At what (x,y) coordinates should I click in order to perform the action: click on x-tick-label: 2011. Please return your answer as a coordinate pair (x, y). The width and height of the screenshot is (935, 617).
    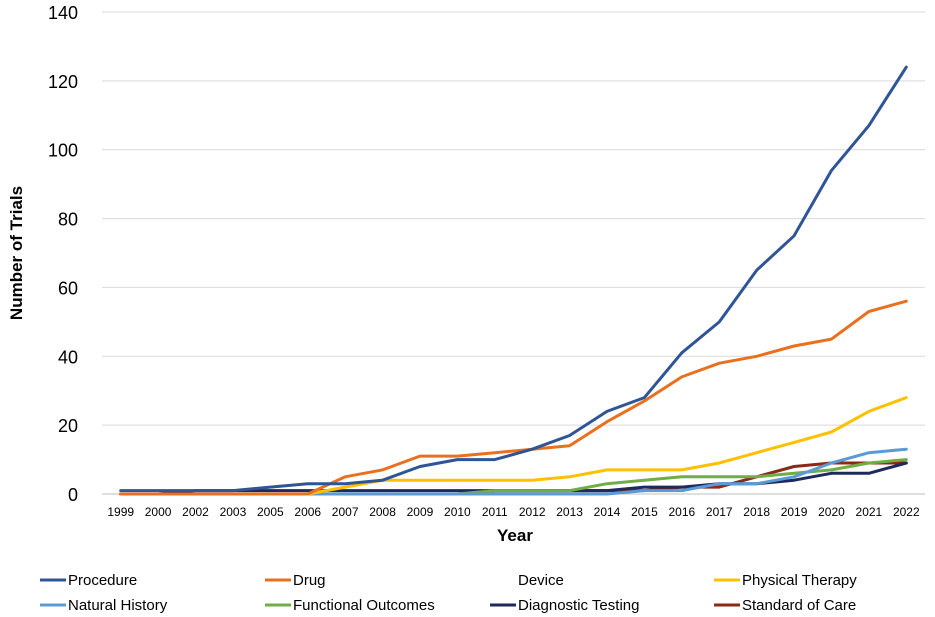
    Looking at the image, I should click on (495, 512).